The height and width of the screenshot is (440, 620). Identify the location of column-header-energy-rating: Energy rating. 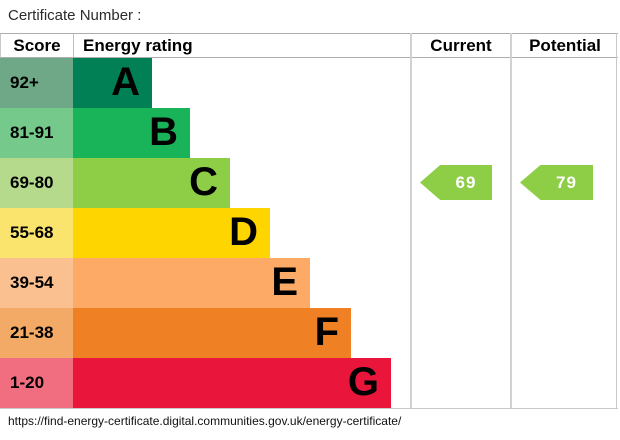
(138, 45).